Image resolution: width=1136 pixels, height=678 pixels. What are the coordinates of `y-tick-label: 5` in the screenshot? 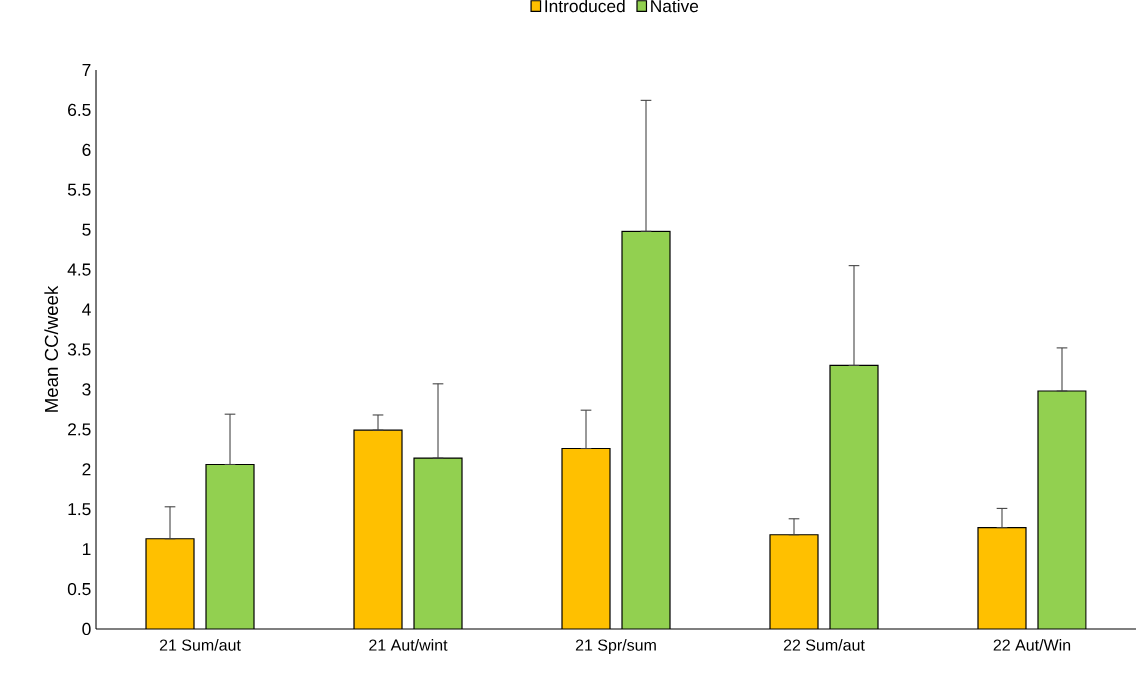 It's located at (86, 229).